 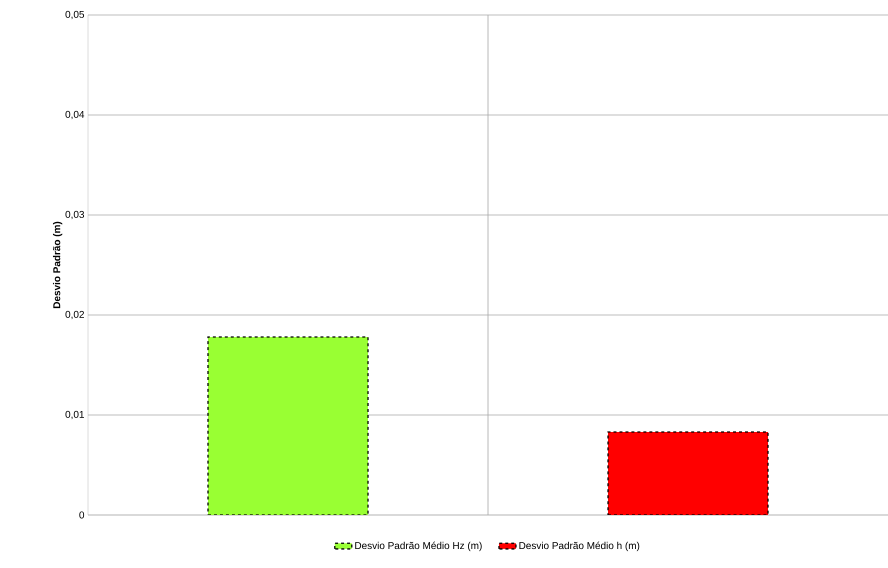 I want to click on legend-label: Desvio Padrão Médio Hz (m), so click(x=418, y=547).